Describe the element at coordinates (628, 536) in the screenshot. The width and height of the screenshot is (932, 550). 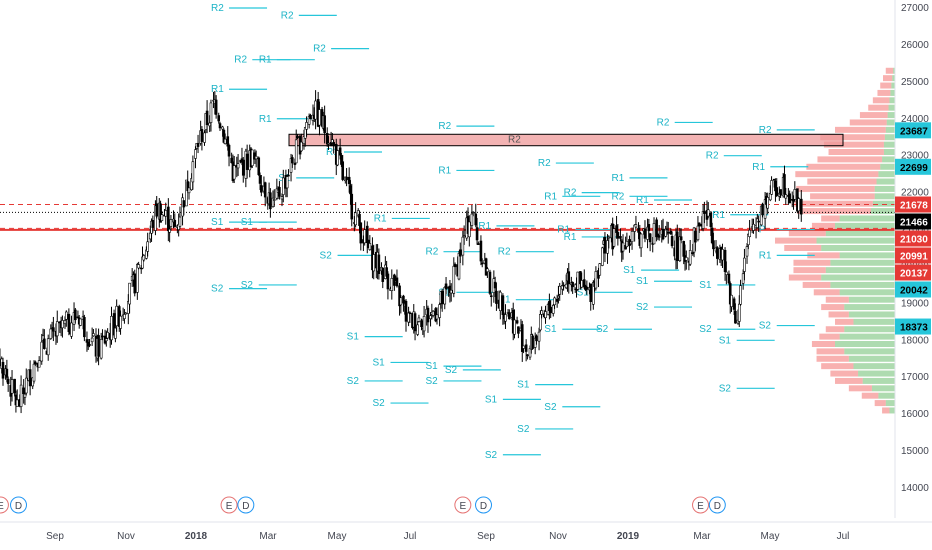
I see `time-tick-label: 2019` at that location.